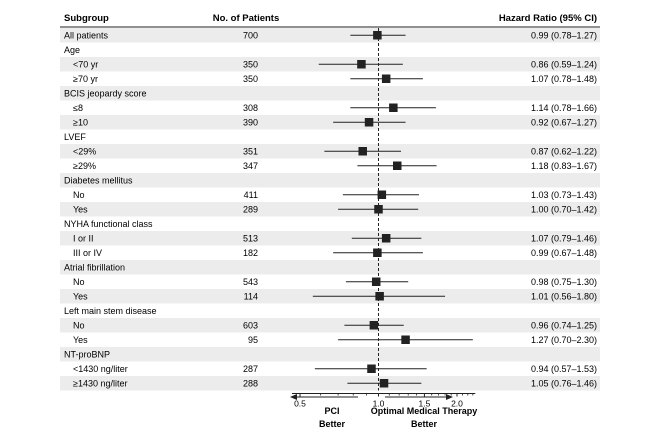  Describe the element at coordinates (100, 369) in the screenshot. I see `row-label: <1430 ng/liter` at that location.